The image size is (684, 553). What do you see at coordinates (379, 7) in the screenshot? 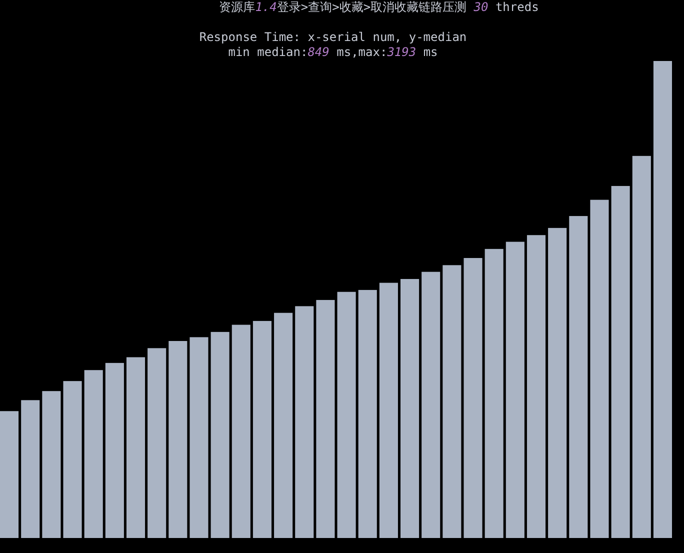
I see `chart-title: 资源库1.4登录>查询>收藏>取消收藏链路压测 30 threds` at bounding box center [379, 7].